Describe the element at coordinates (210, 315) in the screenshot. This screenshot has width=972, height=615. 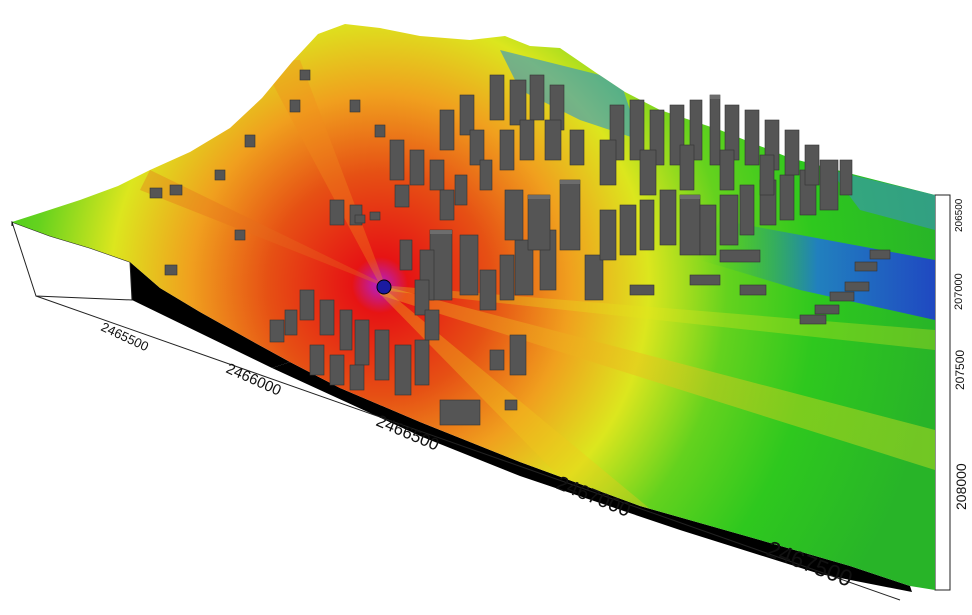
I see `terrain-base-left-side` at that location.